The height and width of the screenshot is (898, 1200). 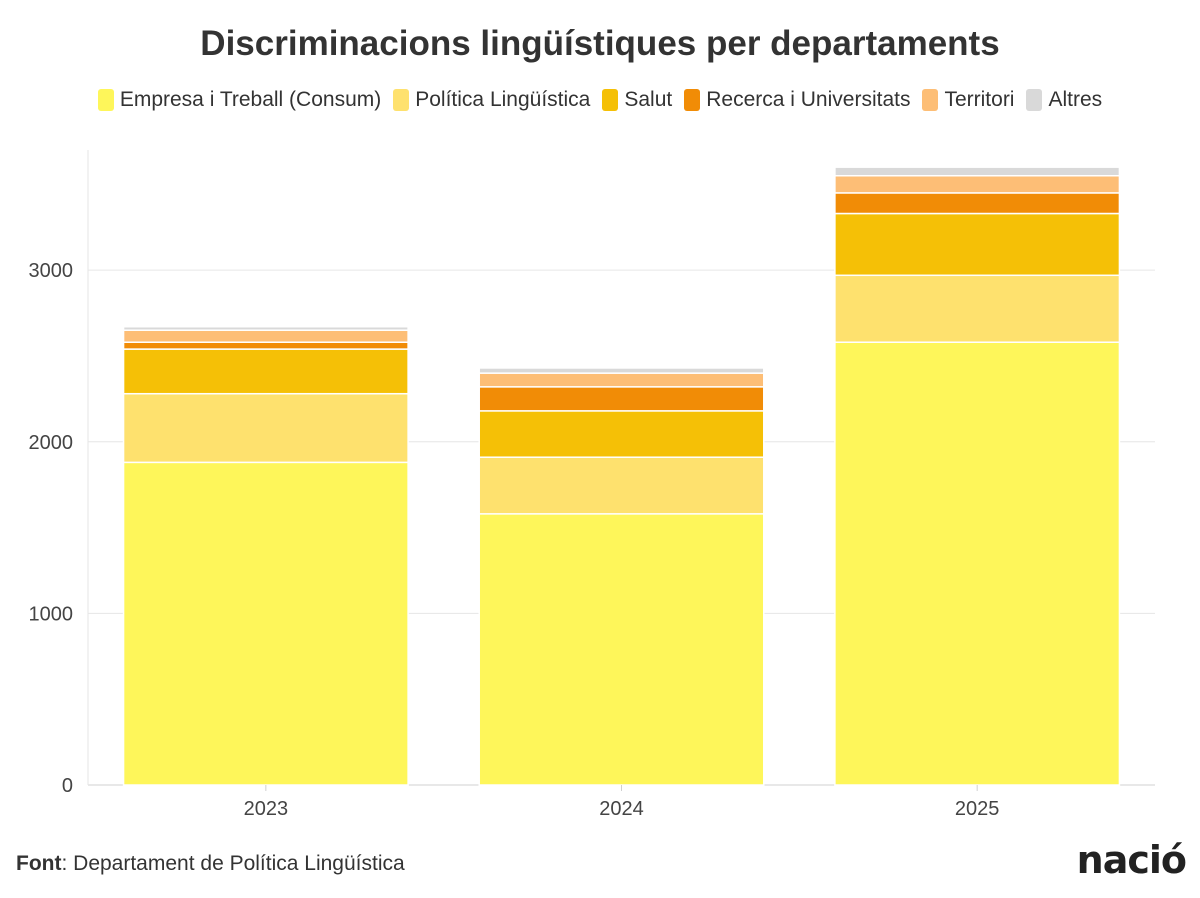 I want to click on y-tick-label: 2000, so click(x=51, y=443).